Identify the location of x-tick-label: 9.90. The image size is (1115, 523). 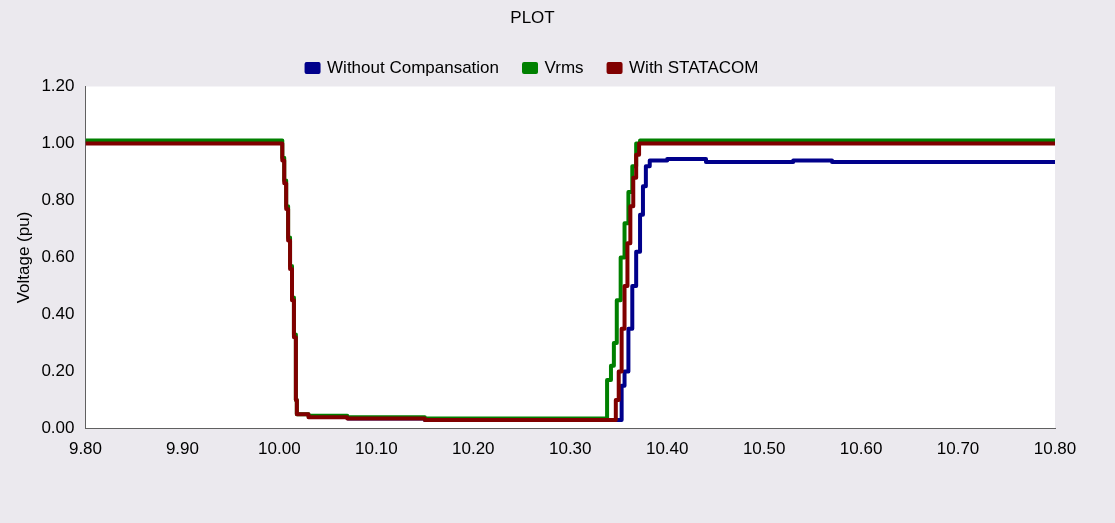
(182, 449).